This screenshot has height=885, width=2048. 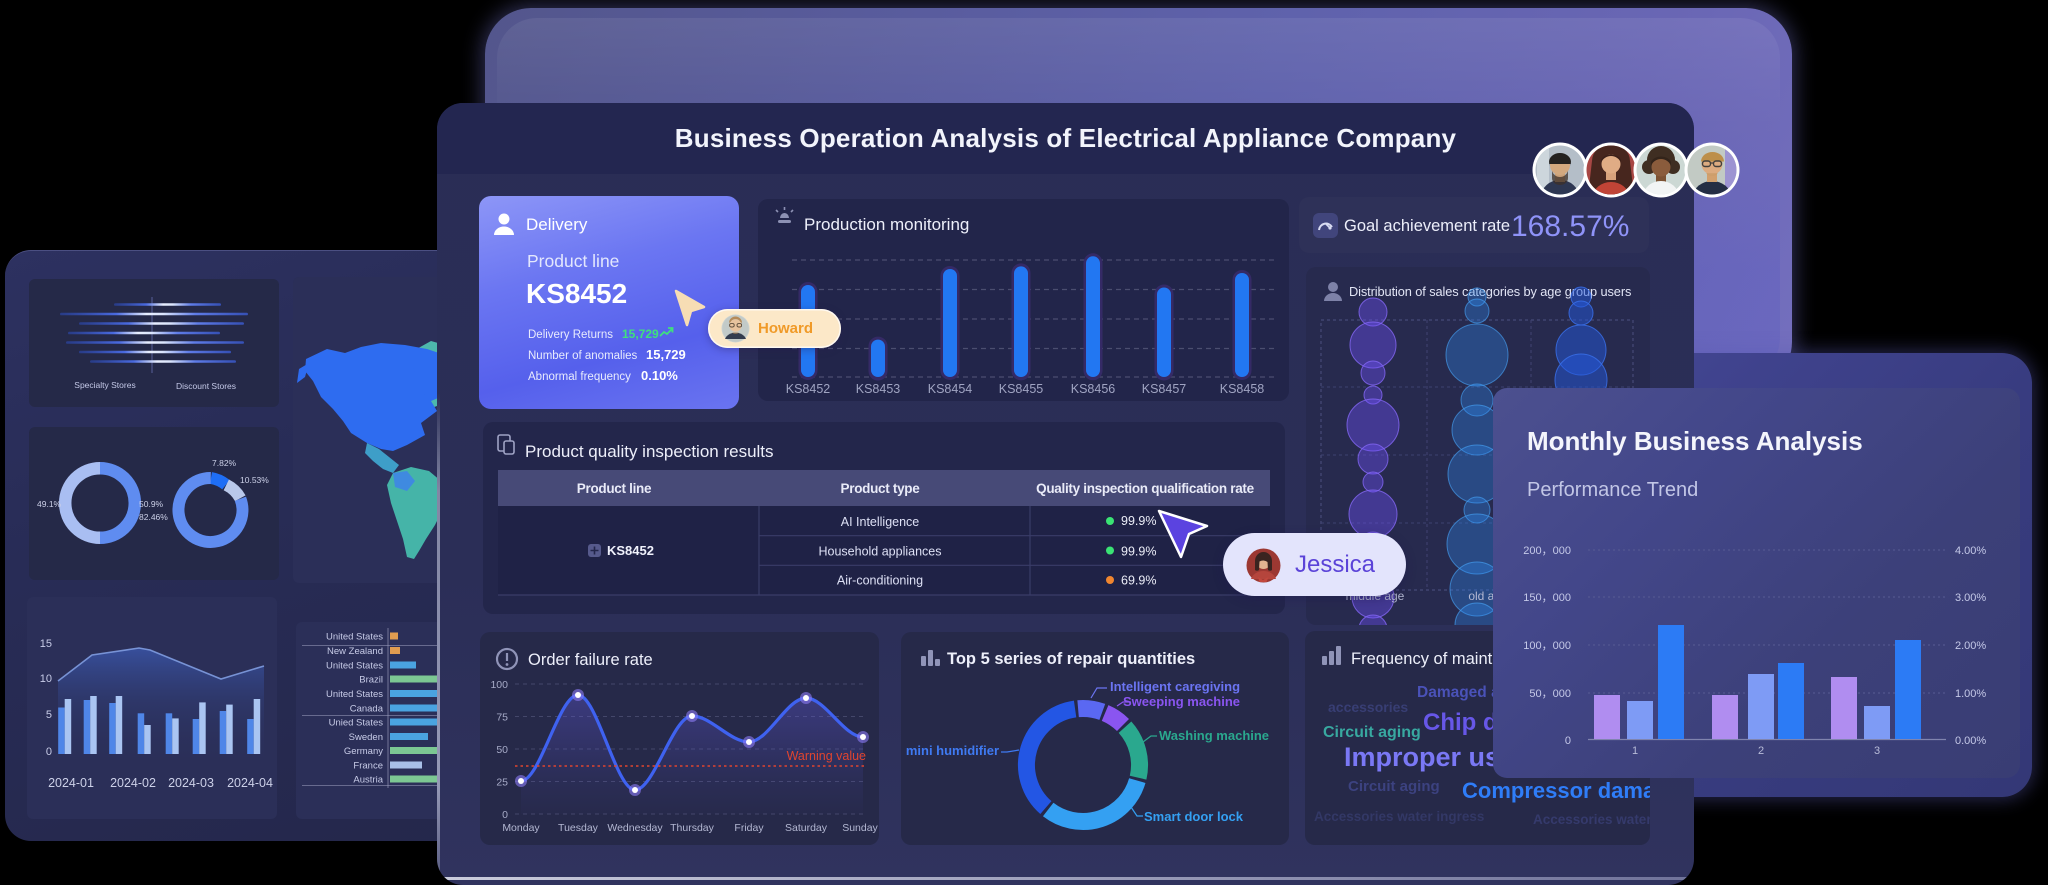 I want to click on svg-text: 49.1%, so click(x=49, y=504).